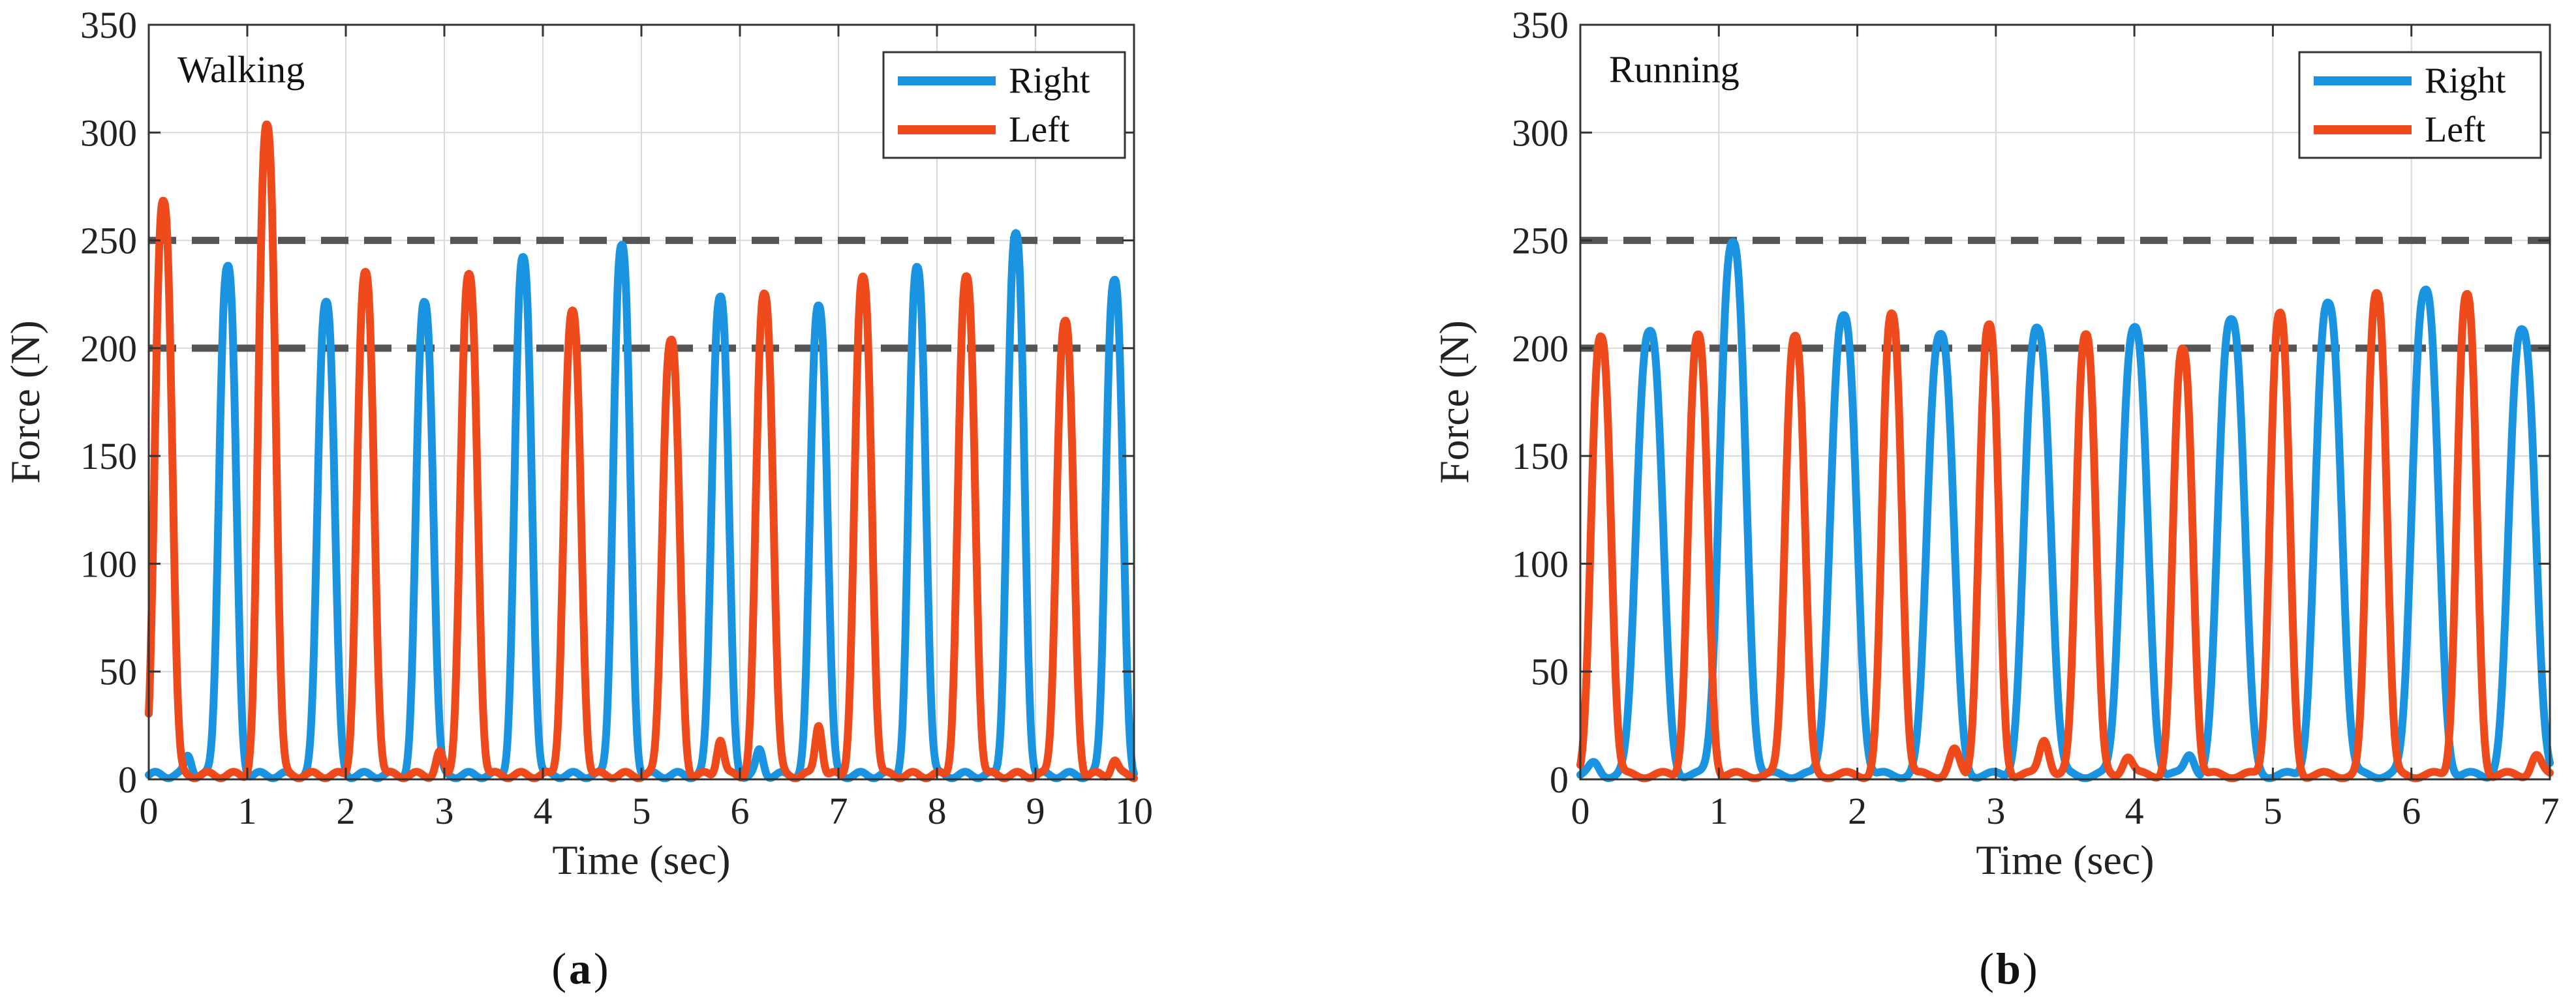  I want to click on caption-a-label: a, so click(580, 969).